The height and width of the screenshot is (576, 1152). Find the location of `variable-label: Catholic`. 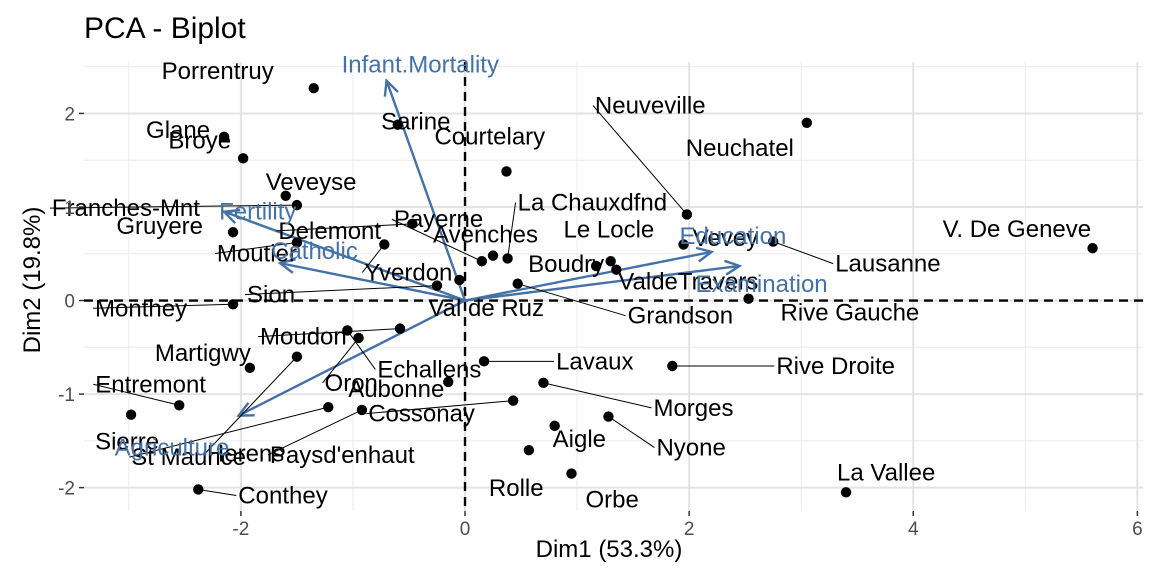

variable-label: Catholic is located at coordinates (314, 251).